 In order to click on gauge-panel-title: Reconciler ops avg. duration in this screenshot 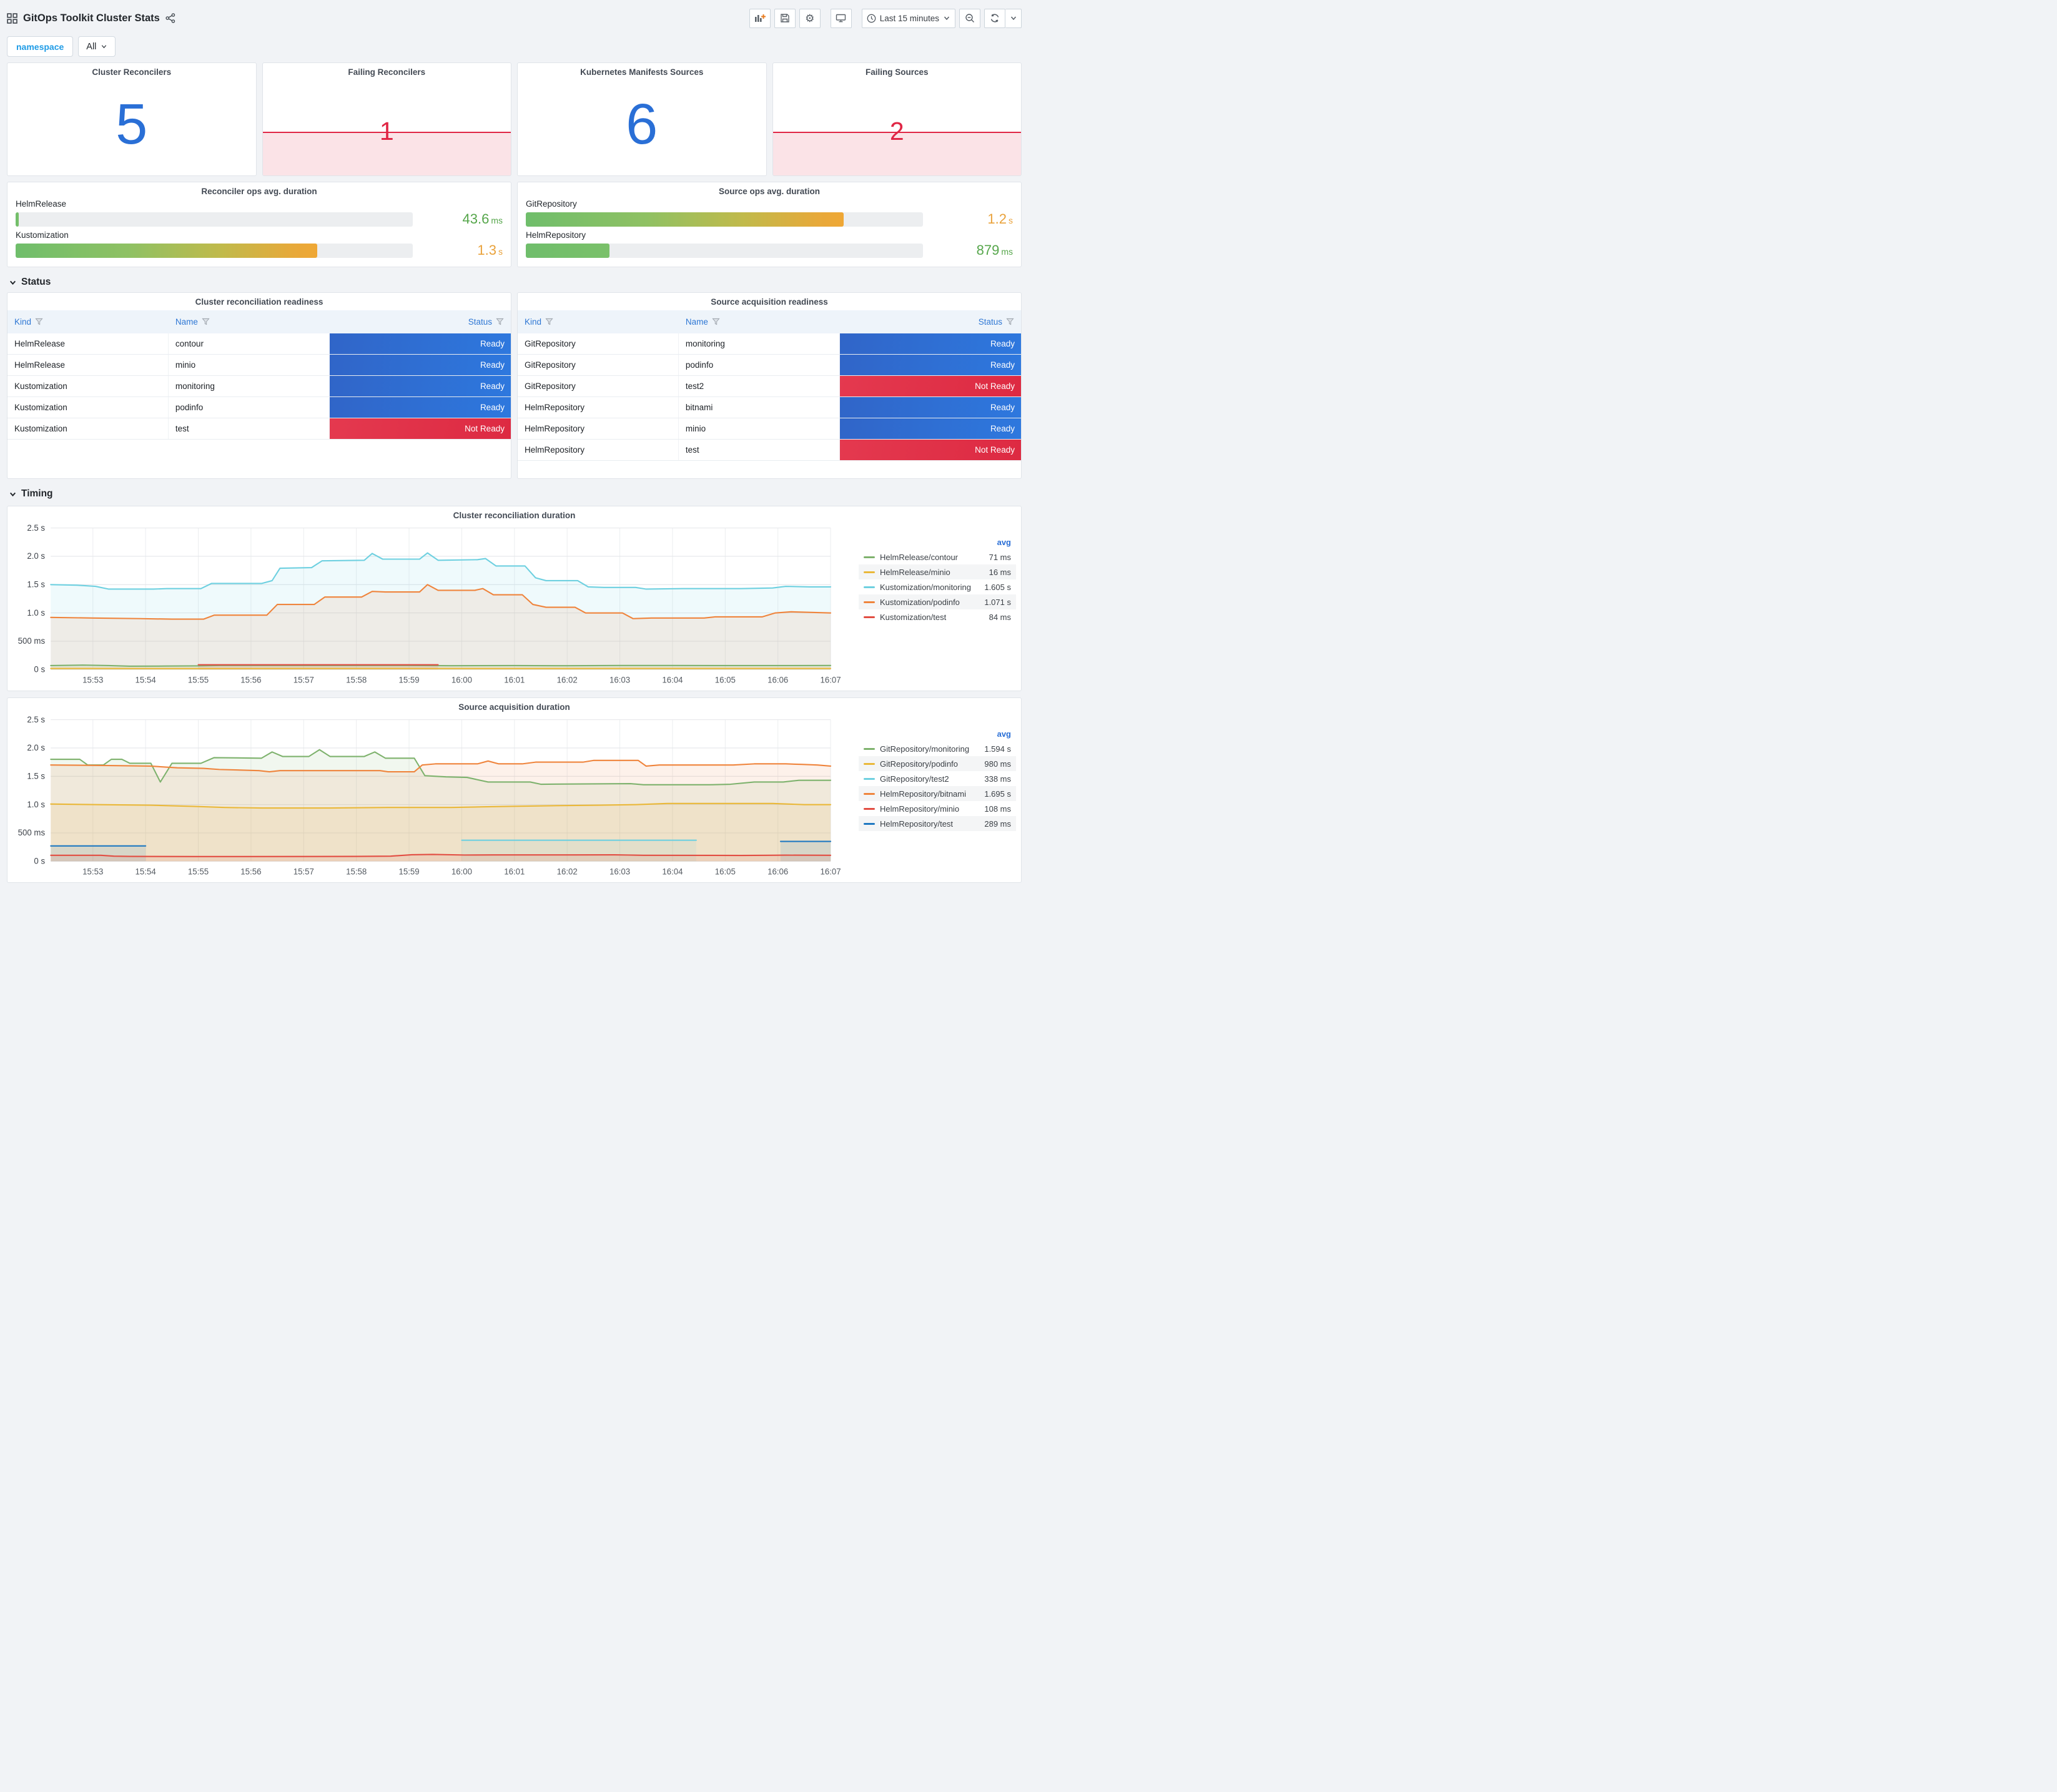, I will do `click(259, 191)`.